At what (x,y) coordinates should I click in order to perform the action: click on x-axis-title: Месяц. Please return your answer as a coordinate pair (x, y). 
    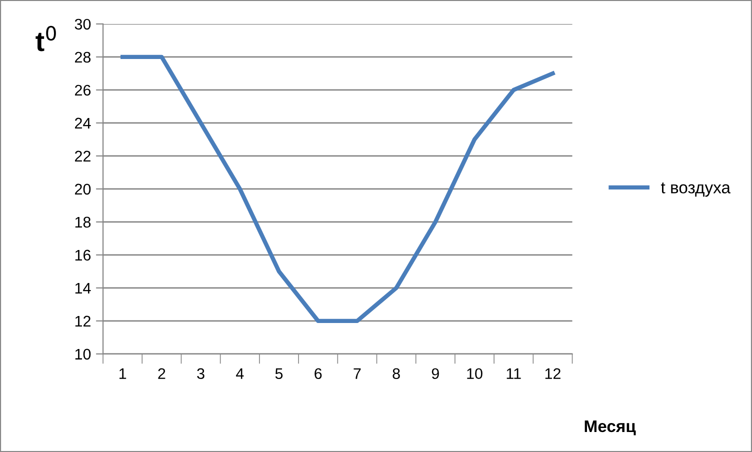
    Looking at the image, I should click on (610, 428).